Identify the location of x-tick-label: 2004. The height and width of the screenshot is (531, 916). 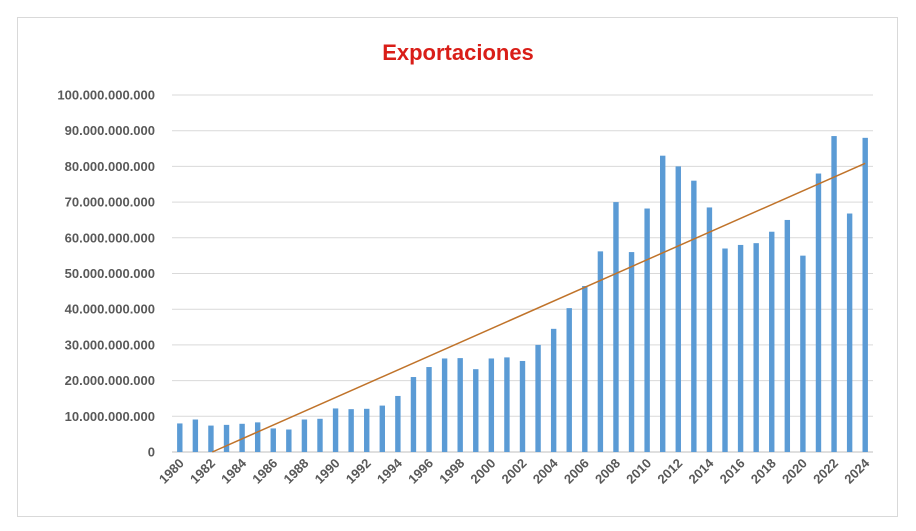
(546, 471).